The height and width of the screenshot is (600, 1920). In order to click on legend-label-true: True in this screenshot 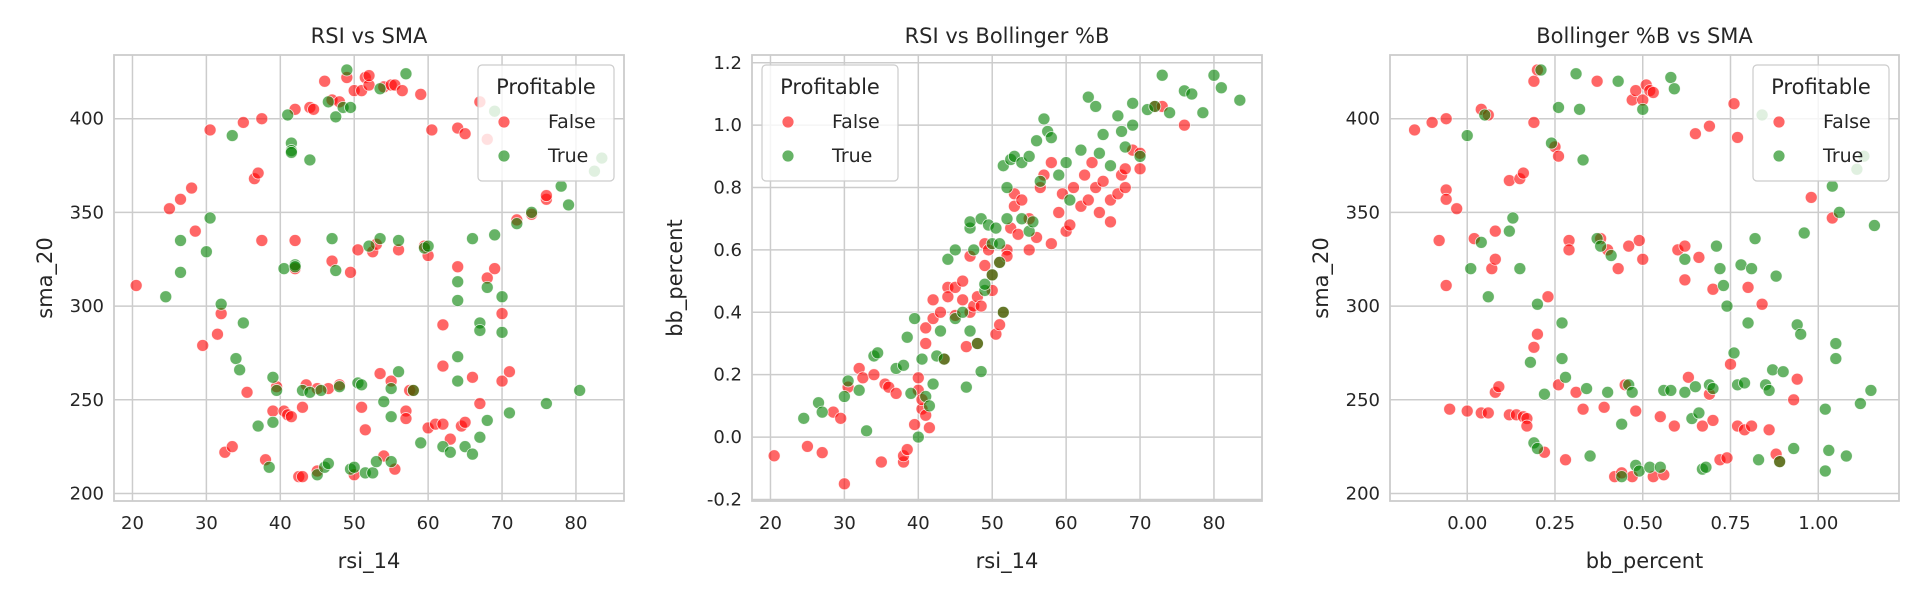, I will do `click(567, 156)`.